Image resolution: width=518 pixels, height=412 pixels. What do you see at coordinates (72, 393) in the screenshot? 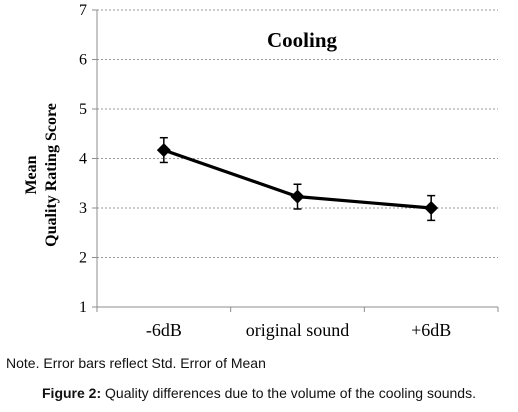
I see `figure-label: Figure 2:` at bounding box center [72, 393].